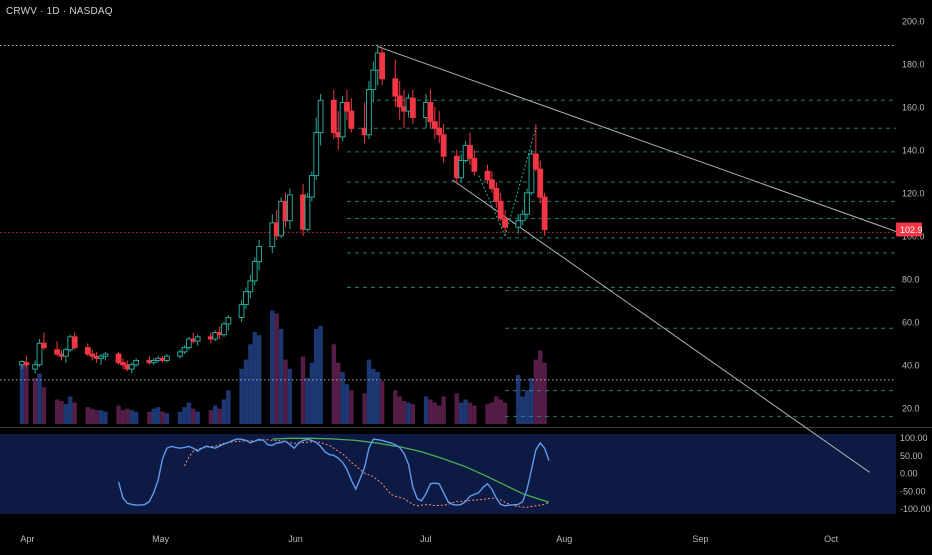 The height and width of the screenshot is (555, 932). What do you see at coordinates (520, 182) in the screenshot?
I see `pattern-line` at bounding box center [520, 182].